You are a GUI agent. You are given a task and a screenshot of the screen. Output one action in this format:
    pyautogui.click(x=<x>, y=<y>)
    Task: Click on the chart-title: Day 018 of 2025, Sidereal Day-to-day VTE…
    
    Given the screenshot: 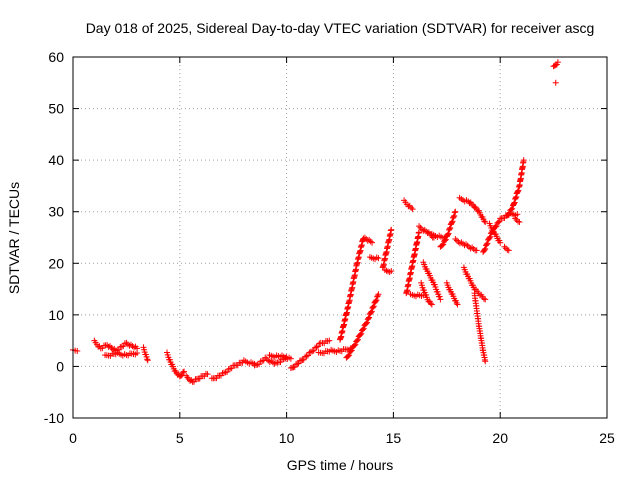 What is the action you would take?
    pyautogui.click(x=340, y=28)
    